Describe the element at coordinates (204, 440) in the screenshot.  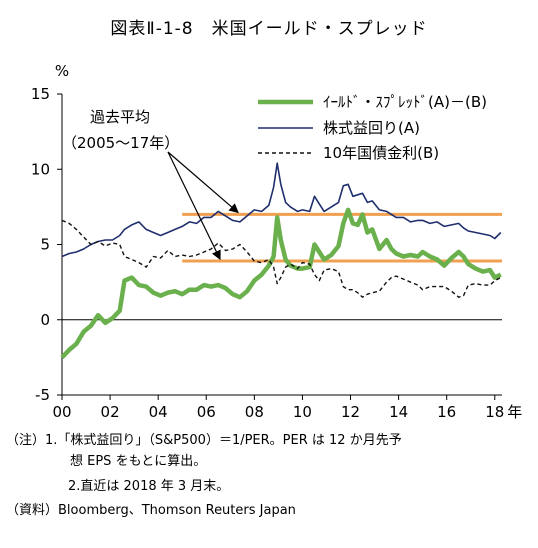
I see `note-1: （注）1.「株式益回り」（S&P500）＝1/PER。PER は 12 か月先予` at that location.